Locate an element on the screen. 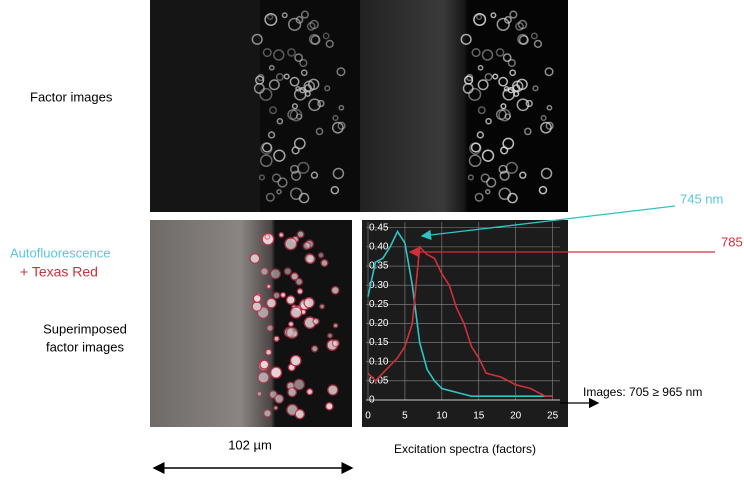  x-tick-label: 20 is located at coordinates (516, 416).